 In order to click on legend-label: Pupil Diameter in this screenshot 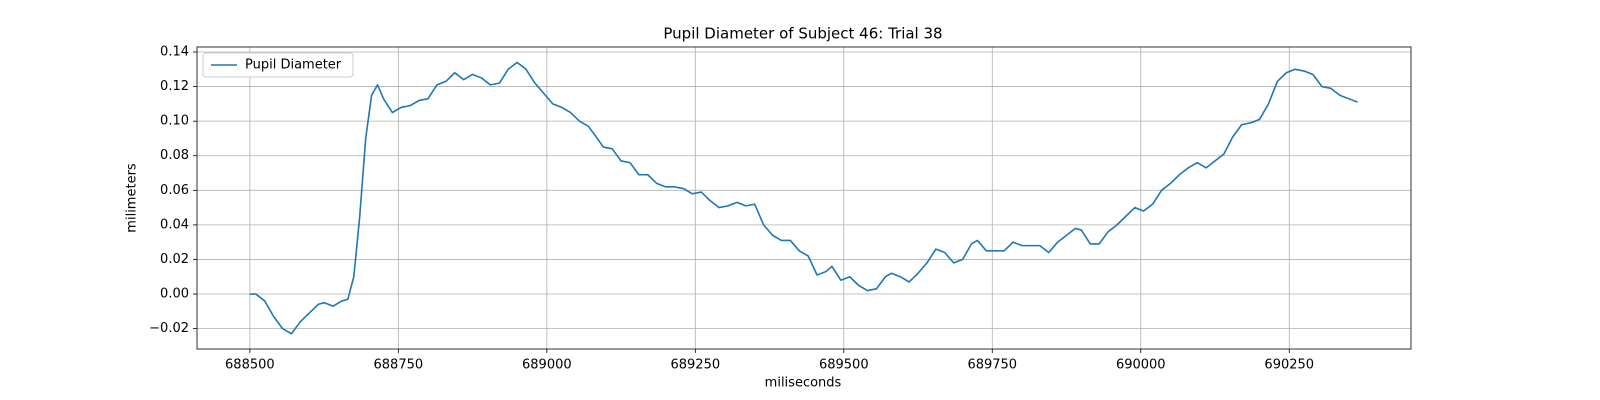, I will do `click(293, 65)`.